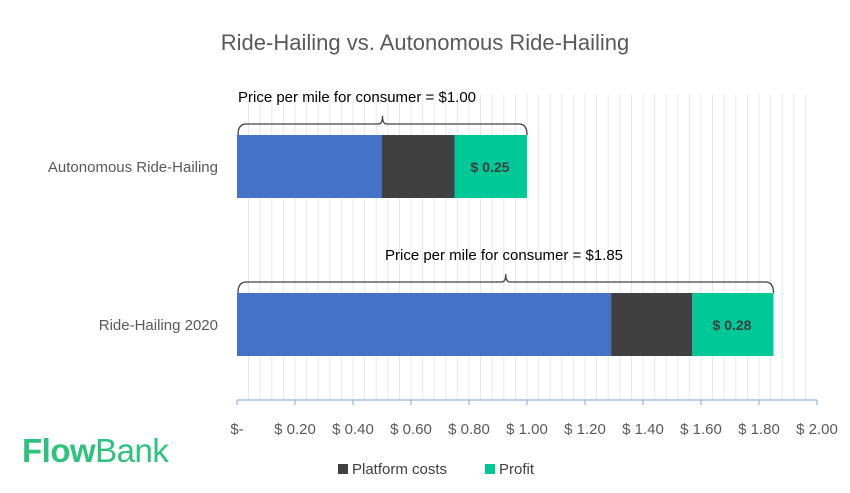 This screenshot has height=493, width=850. I want to click on x-tick-label: $-, so click(236, 429).